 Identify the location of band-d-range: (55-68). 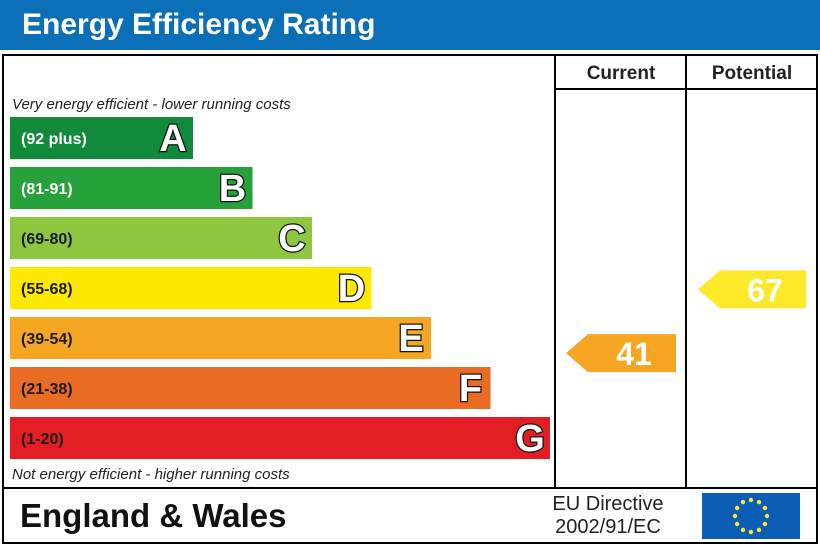
(47, 289).